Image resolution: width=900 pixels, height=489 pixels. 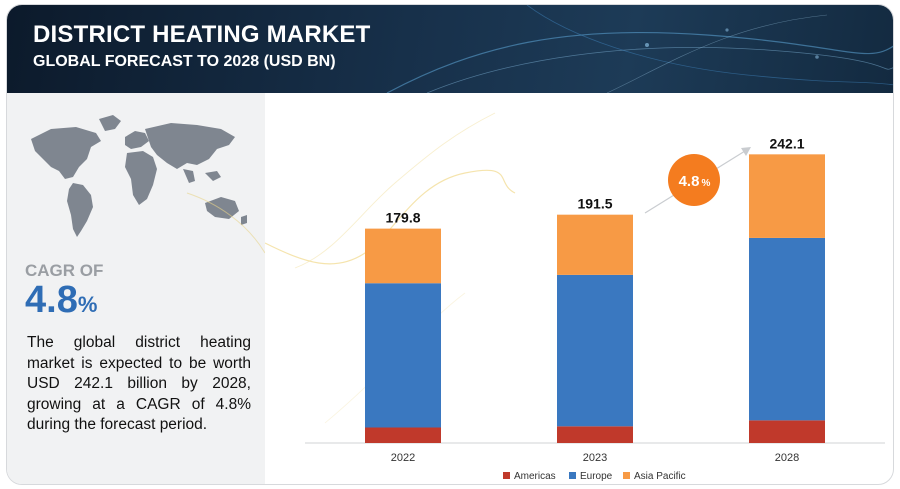 What do you see at coordinates (660, 476) in the screenshot?
I see `legend-label-asia-pacific: Asia Pacific` at bounding box center [660, 476].